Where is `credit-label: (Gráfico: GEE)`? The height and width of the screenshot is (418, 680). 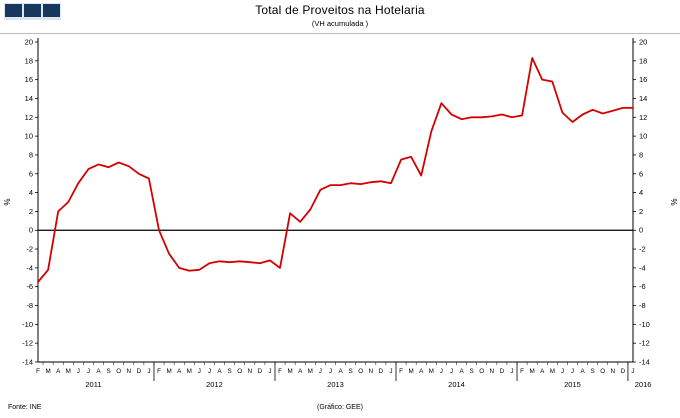
credit-label: (Gráfico: GEE) is located at coordinates (340, 407).